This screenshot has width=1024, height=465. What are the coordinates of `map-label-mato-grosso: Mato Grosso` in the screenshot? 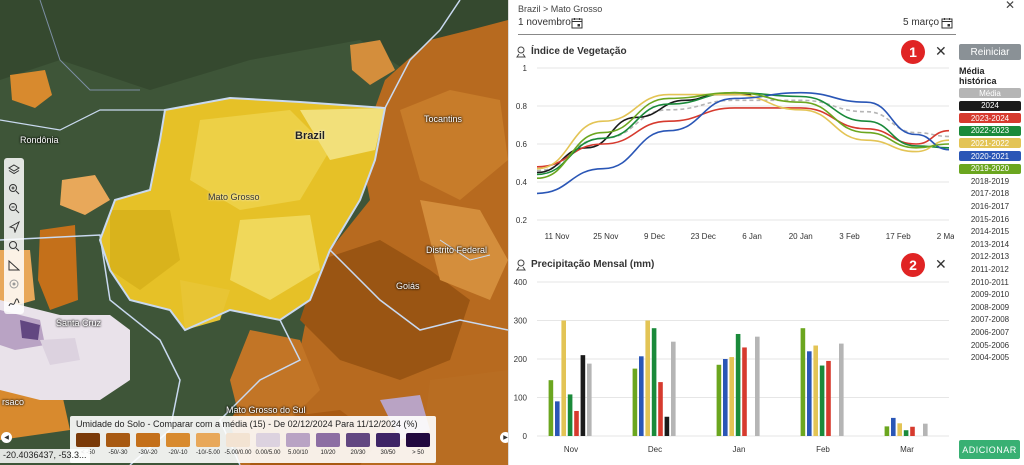 It's located at (234, 197).